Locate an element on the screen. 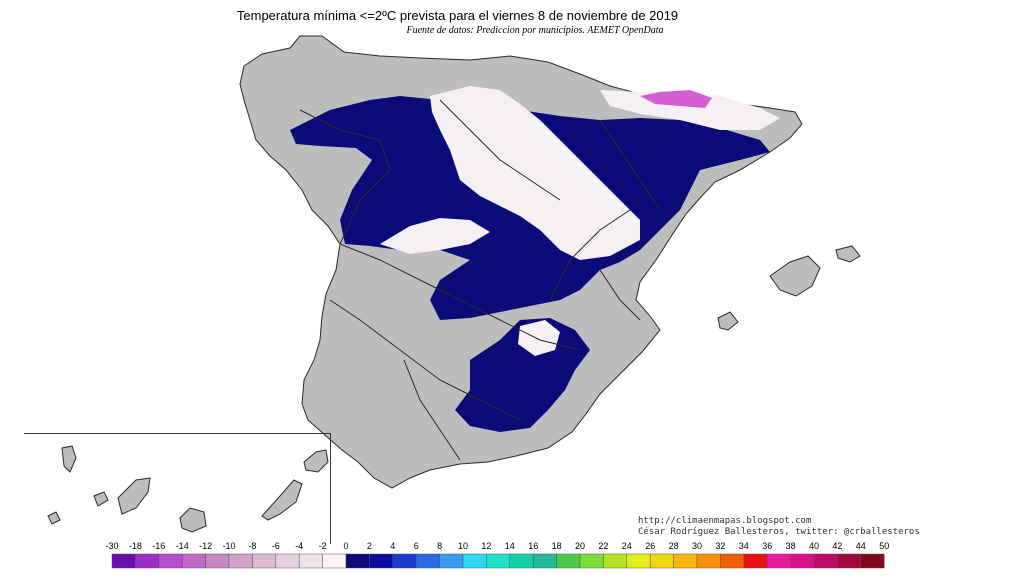 Image resolution: width=1024 pixels, height=576 pixels. legend-label: 6 is located at coordinates (416, 546).